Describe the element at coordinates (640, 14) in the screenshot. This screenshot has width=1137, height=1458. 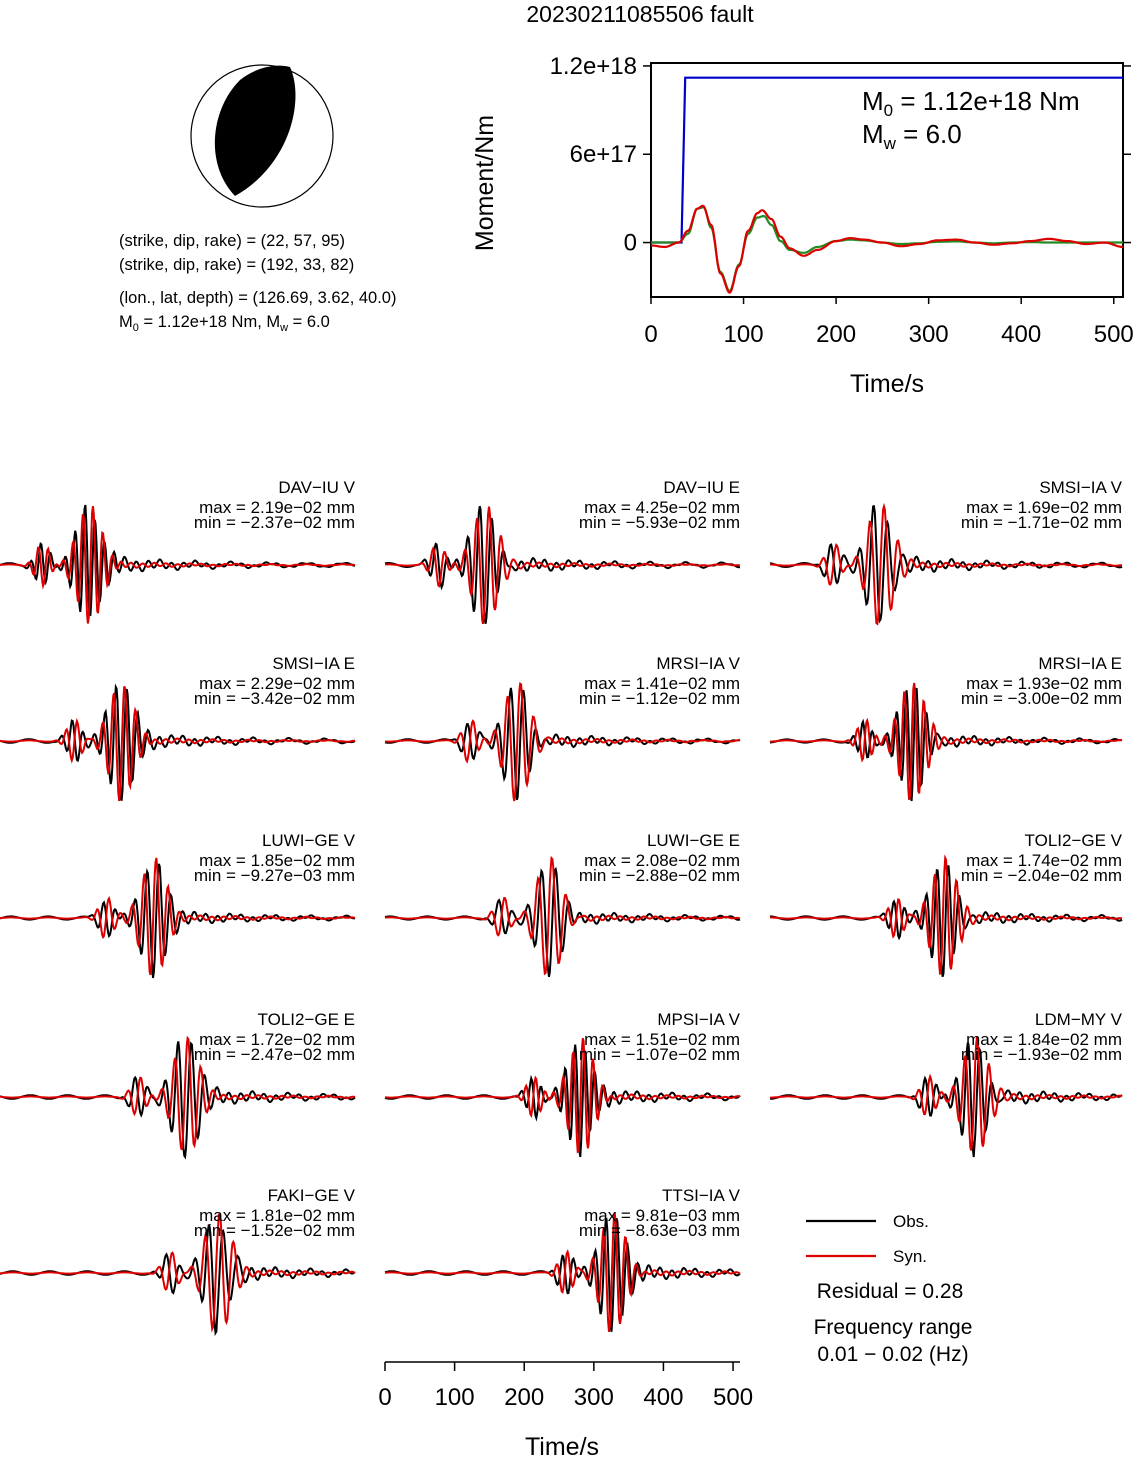
I see `figure-title: 20230211085506 fault` at that location.